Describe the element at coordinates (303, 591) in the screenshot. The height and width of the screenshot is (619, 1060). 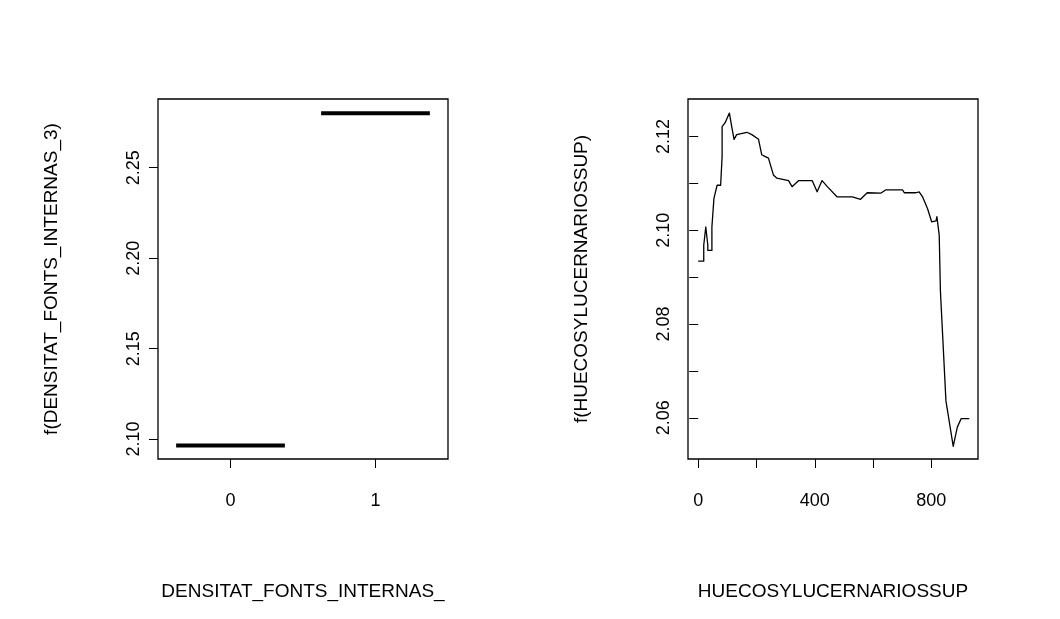
I see `x-axis-title: DENSITAT_FONTS_INTERNAS_` at that location.